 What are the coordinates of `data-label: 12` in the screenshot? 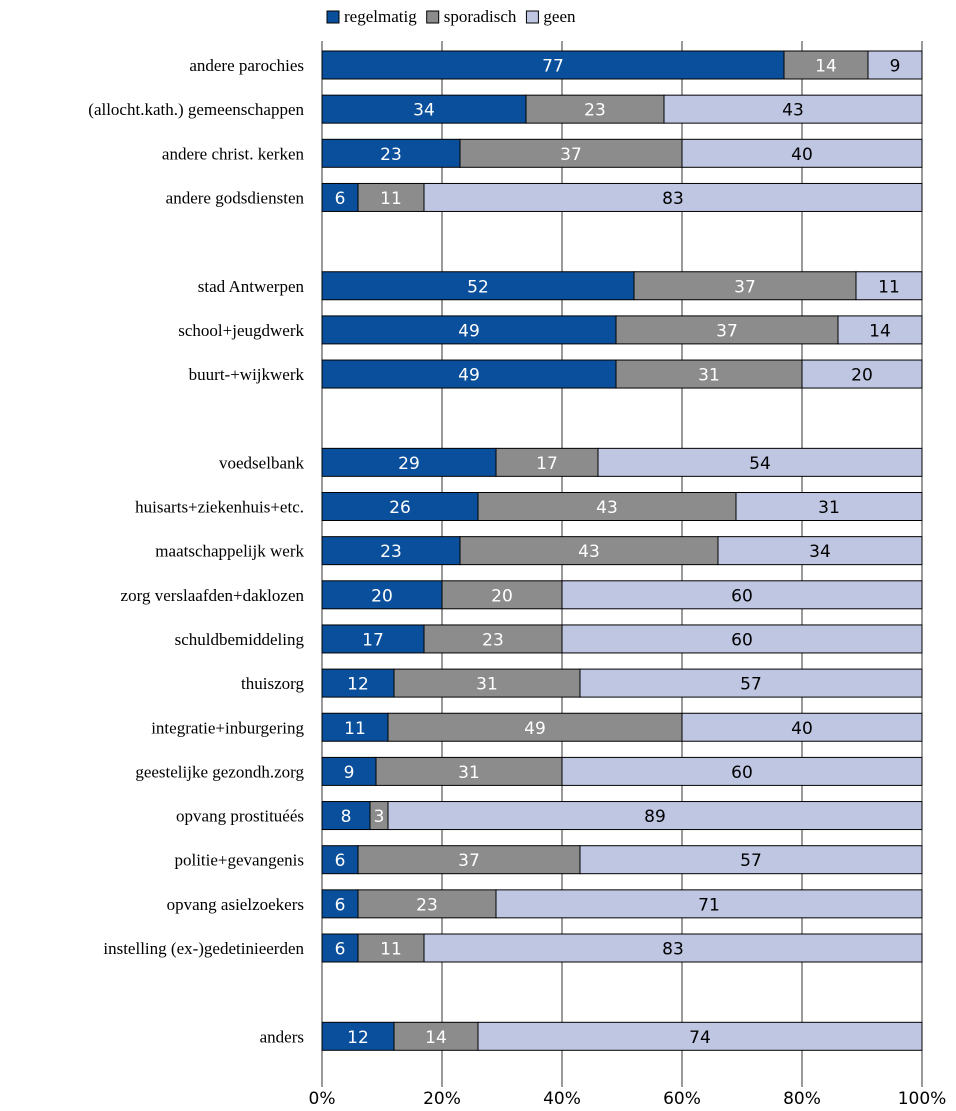 It's located at (358, 685).